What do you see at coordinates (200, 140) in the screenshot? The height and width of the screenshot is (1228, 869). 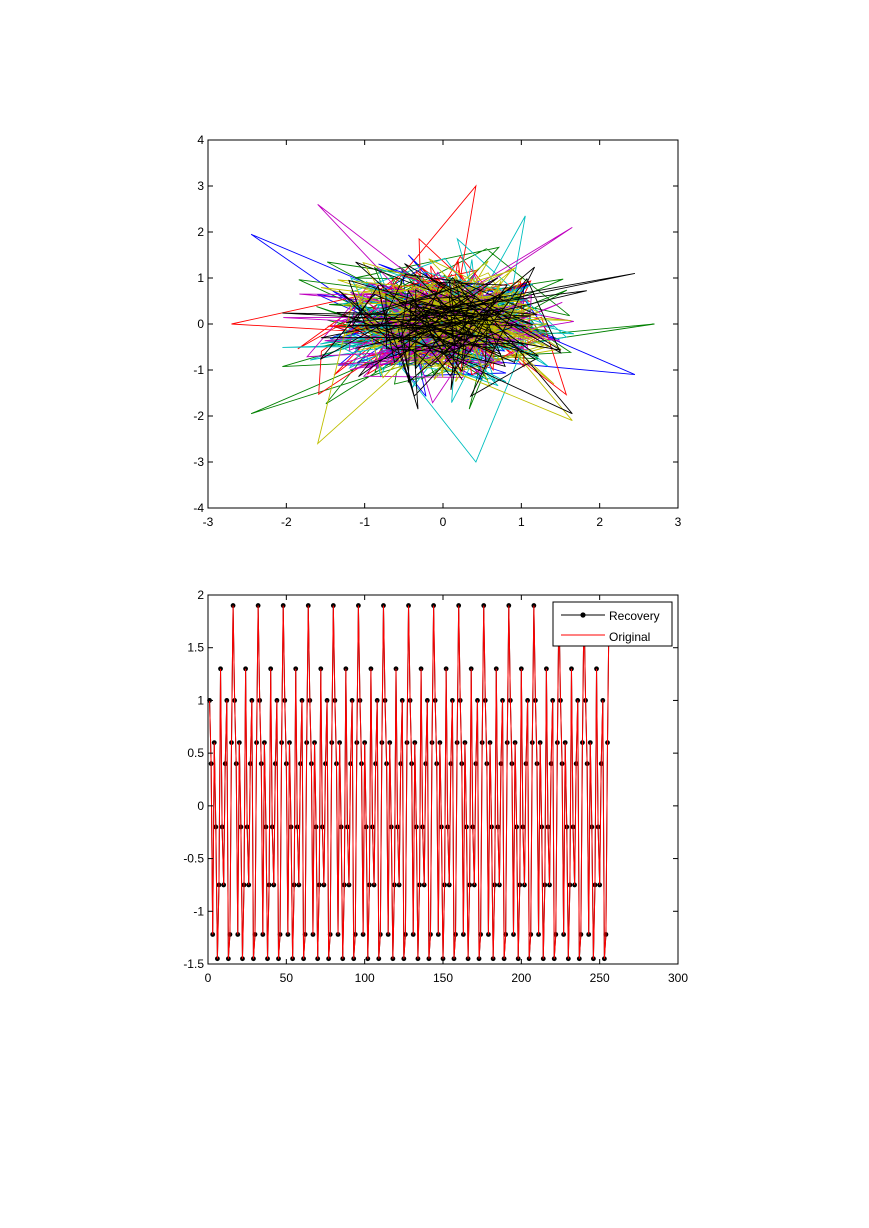 I see `y-tick-label: 4` at bounding box center [200, 140].